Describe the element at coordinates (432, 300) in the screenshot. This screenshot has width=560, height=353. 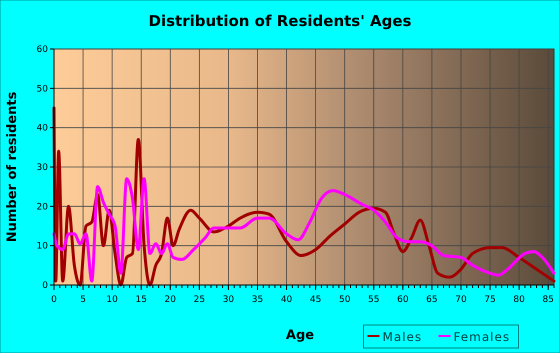
I see `x-tick-label: 65` at that location.